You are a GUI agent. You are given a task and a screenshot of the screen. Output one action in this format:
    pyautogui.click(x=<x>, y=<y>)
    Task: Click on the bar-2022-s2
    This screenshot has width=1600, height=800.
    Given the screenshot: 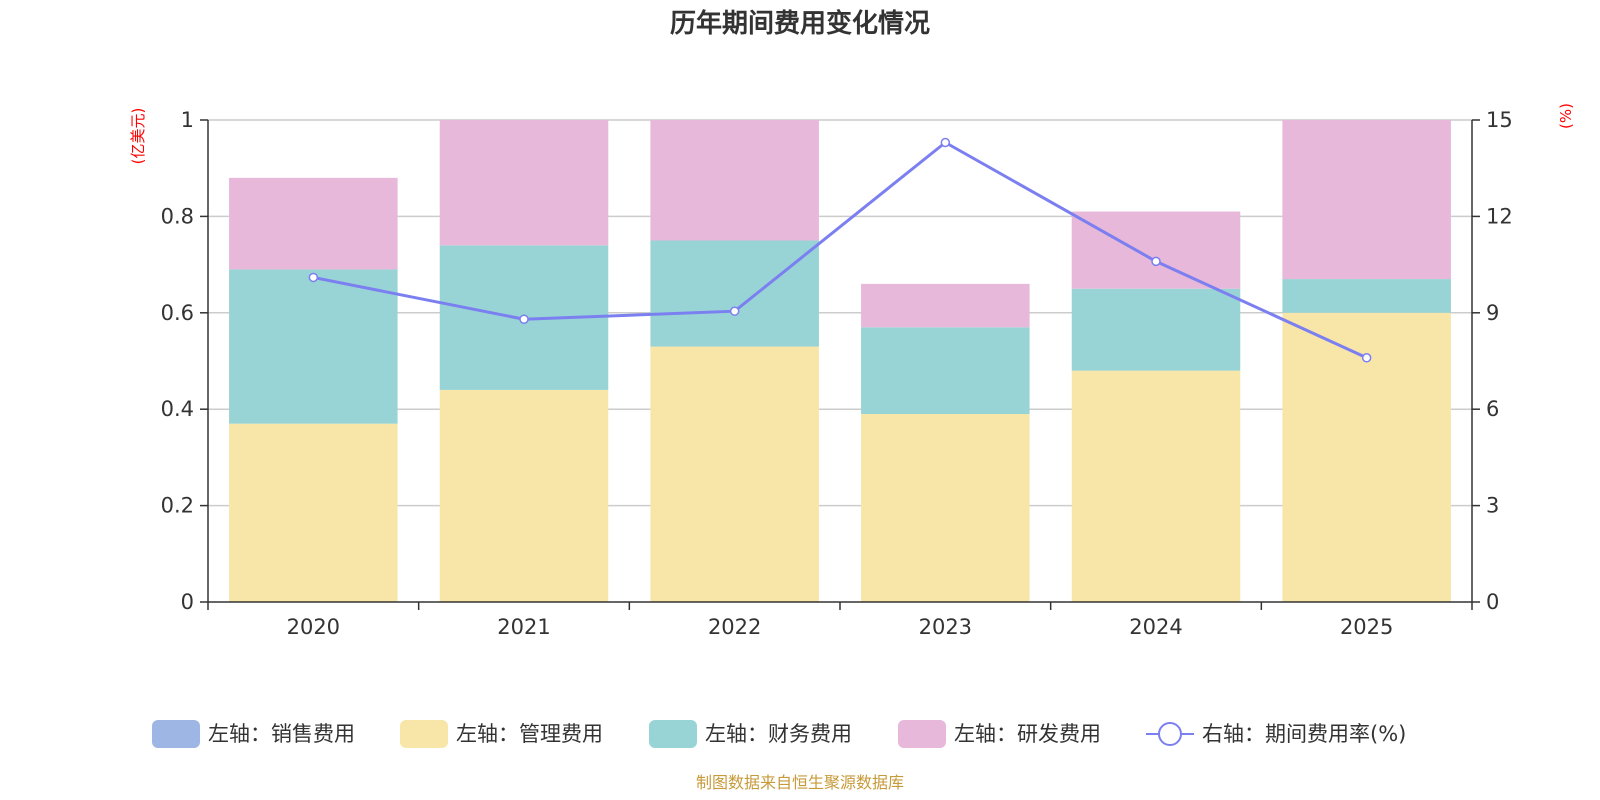 What is the action you would take?
    pyautogui.click(x=734, y=293)
    